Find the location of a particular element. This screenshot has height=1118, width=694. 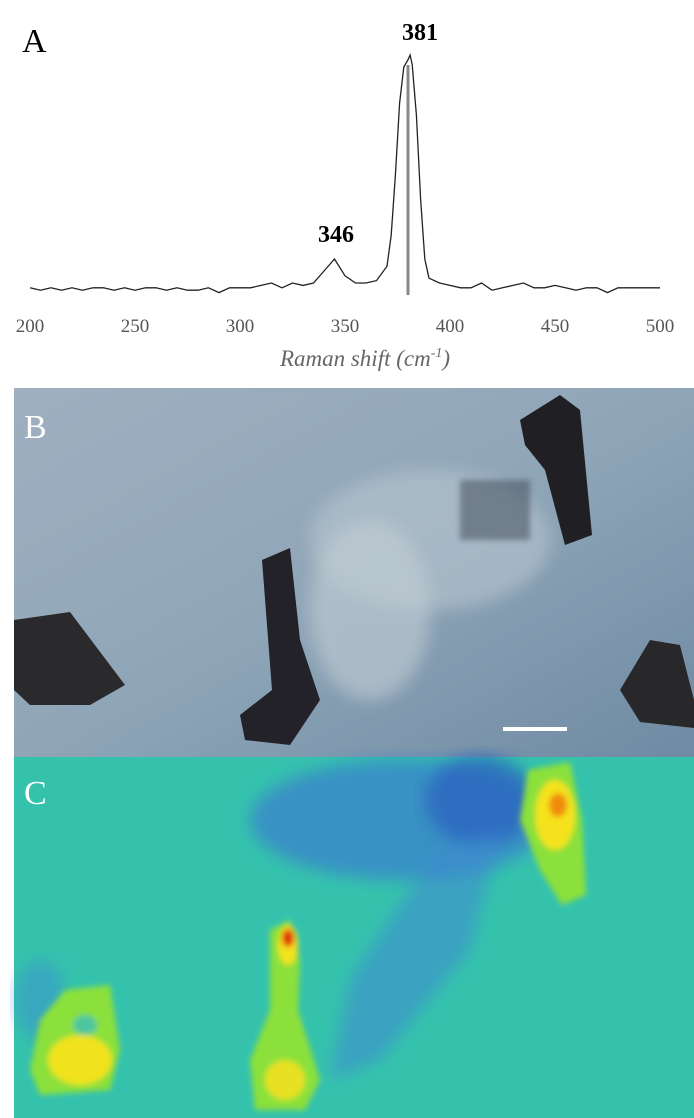

peak-label: 381 is located at coordinates (420, 33).